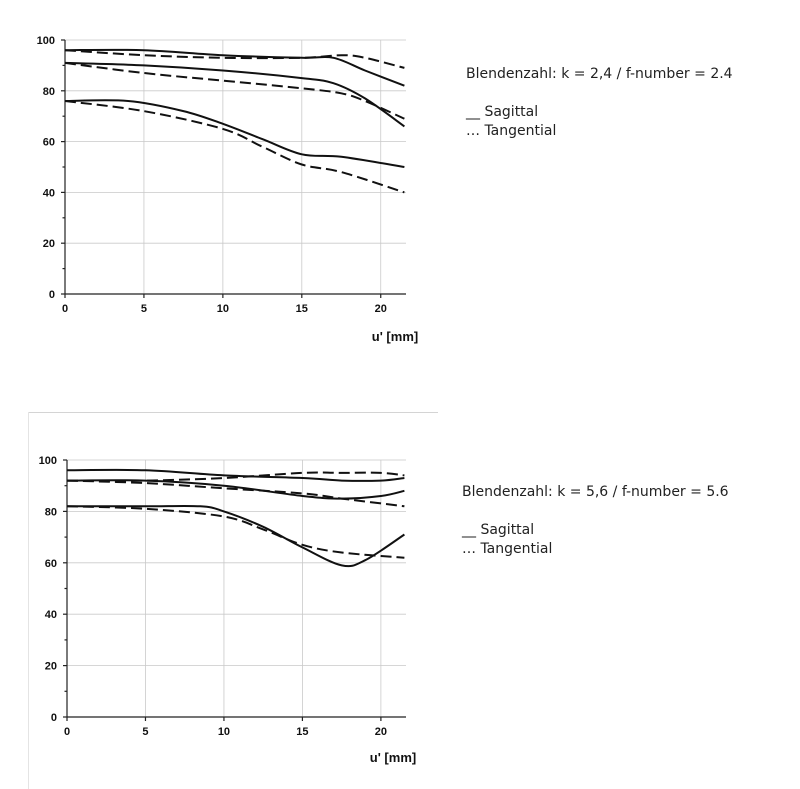 This screenshot has width=800, height=789. What do you see at coordinates (599, 74) in the screenshot?
I see `caption-title: Blendenzahl: k = 2,4 / f-number = 2.4` at bounding box center [599, 74].